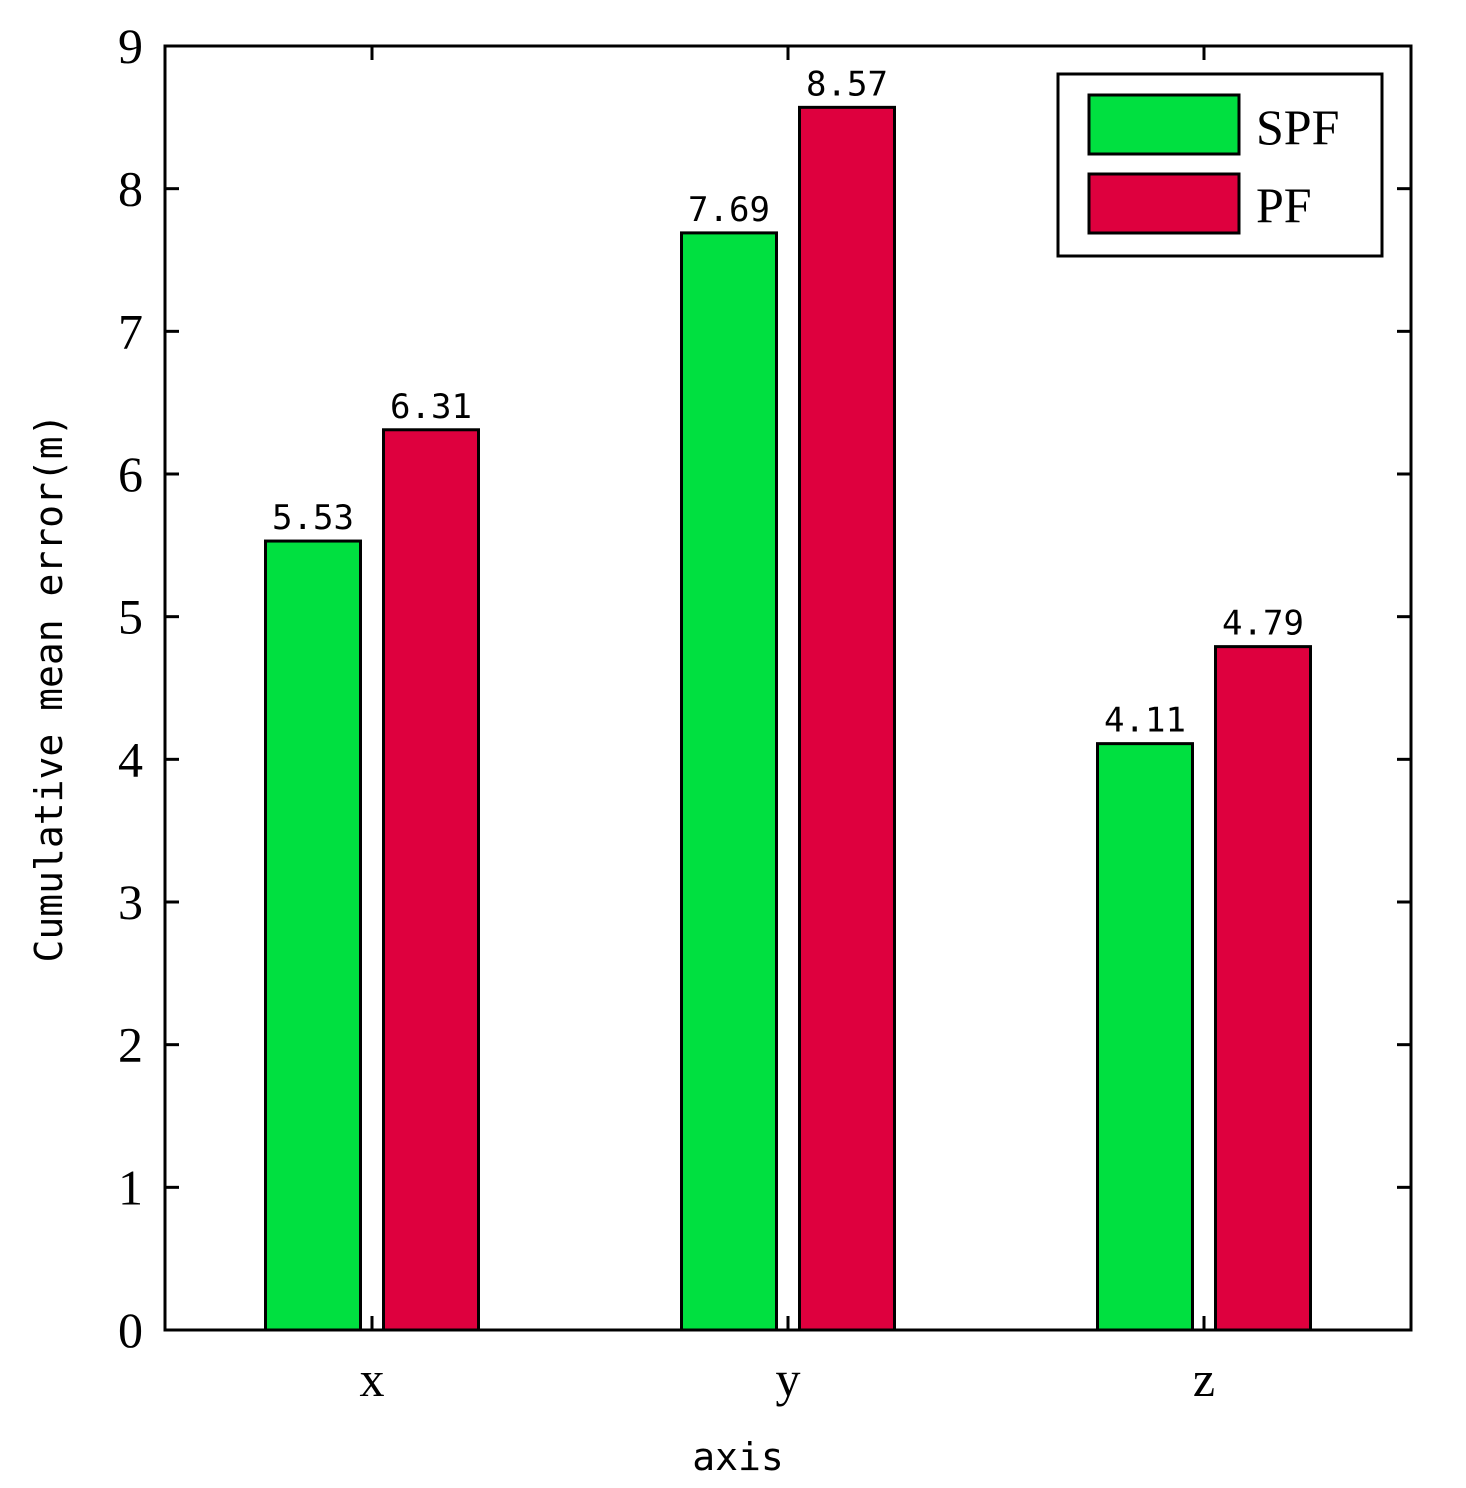 The width and height of the screenshot is (1466, 1488). I want to click on y-tick-label-4: 4, so click(130, 759).